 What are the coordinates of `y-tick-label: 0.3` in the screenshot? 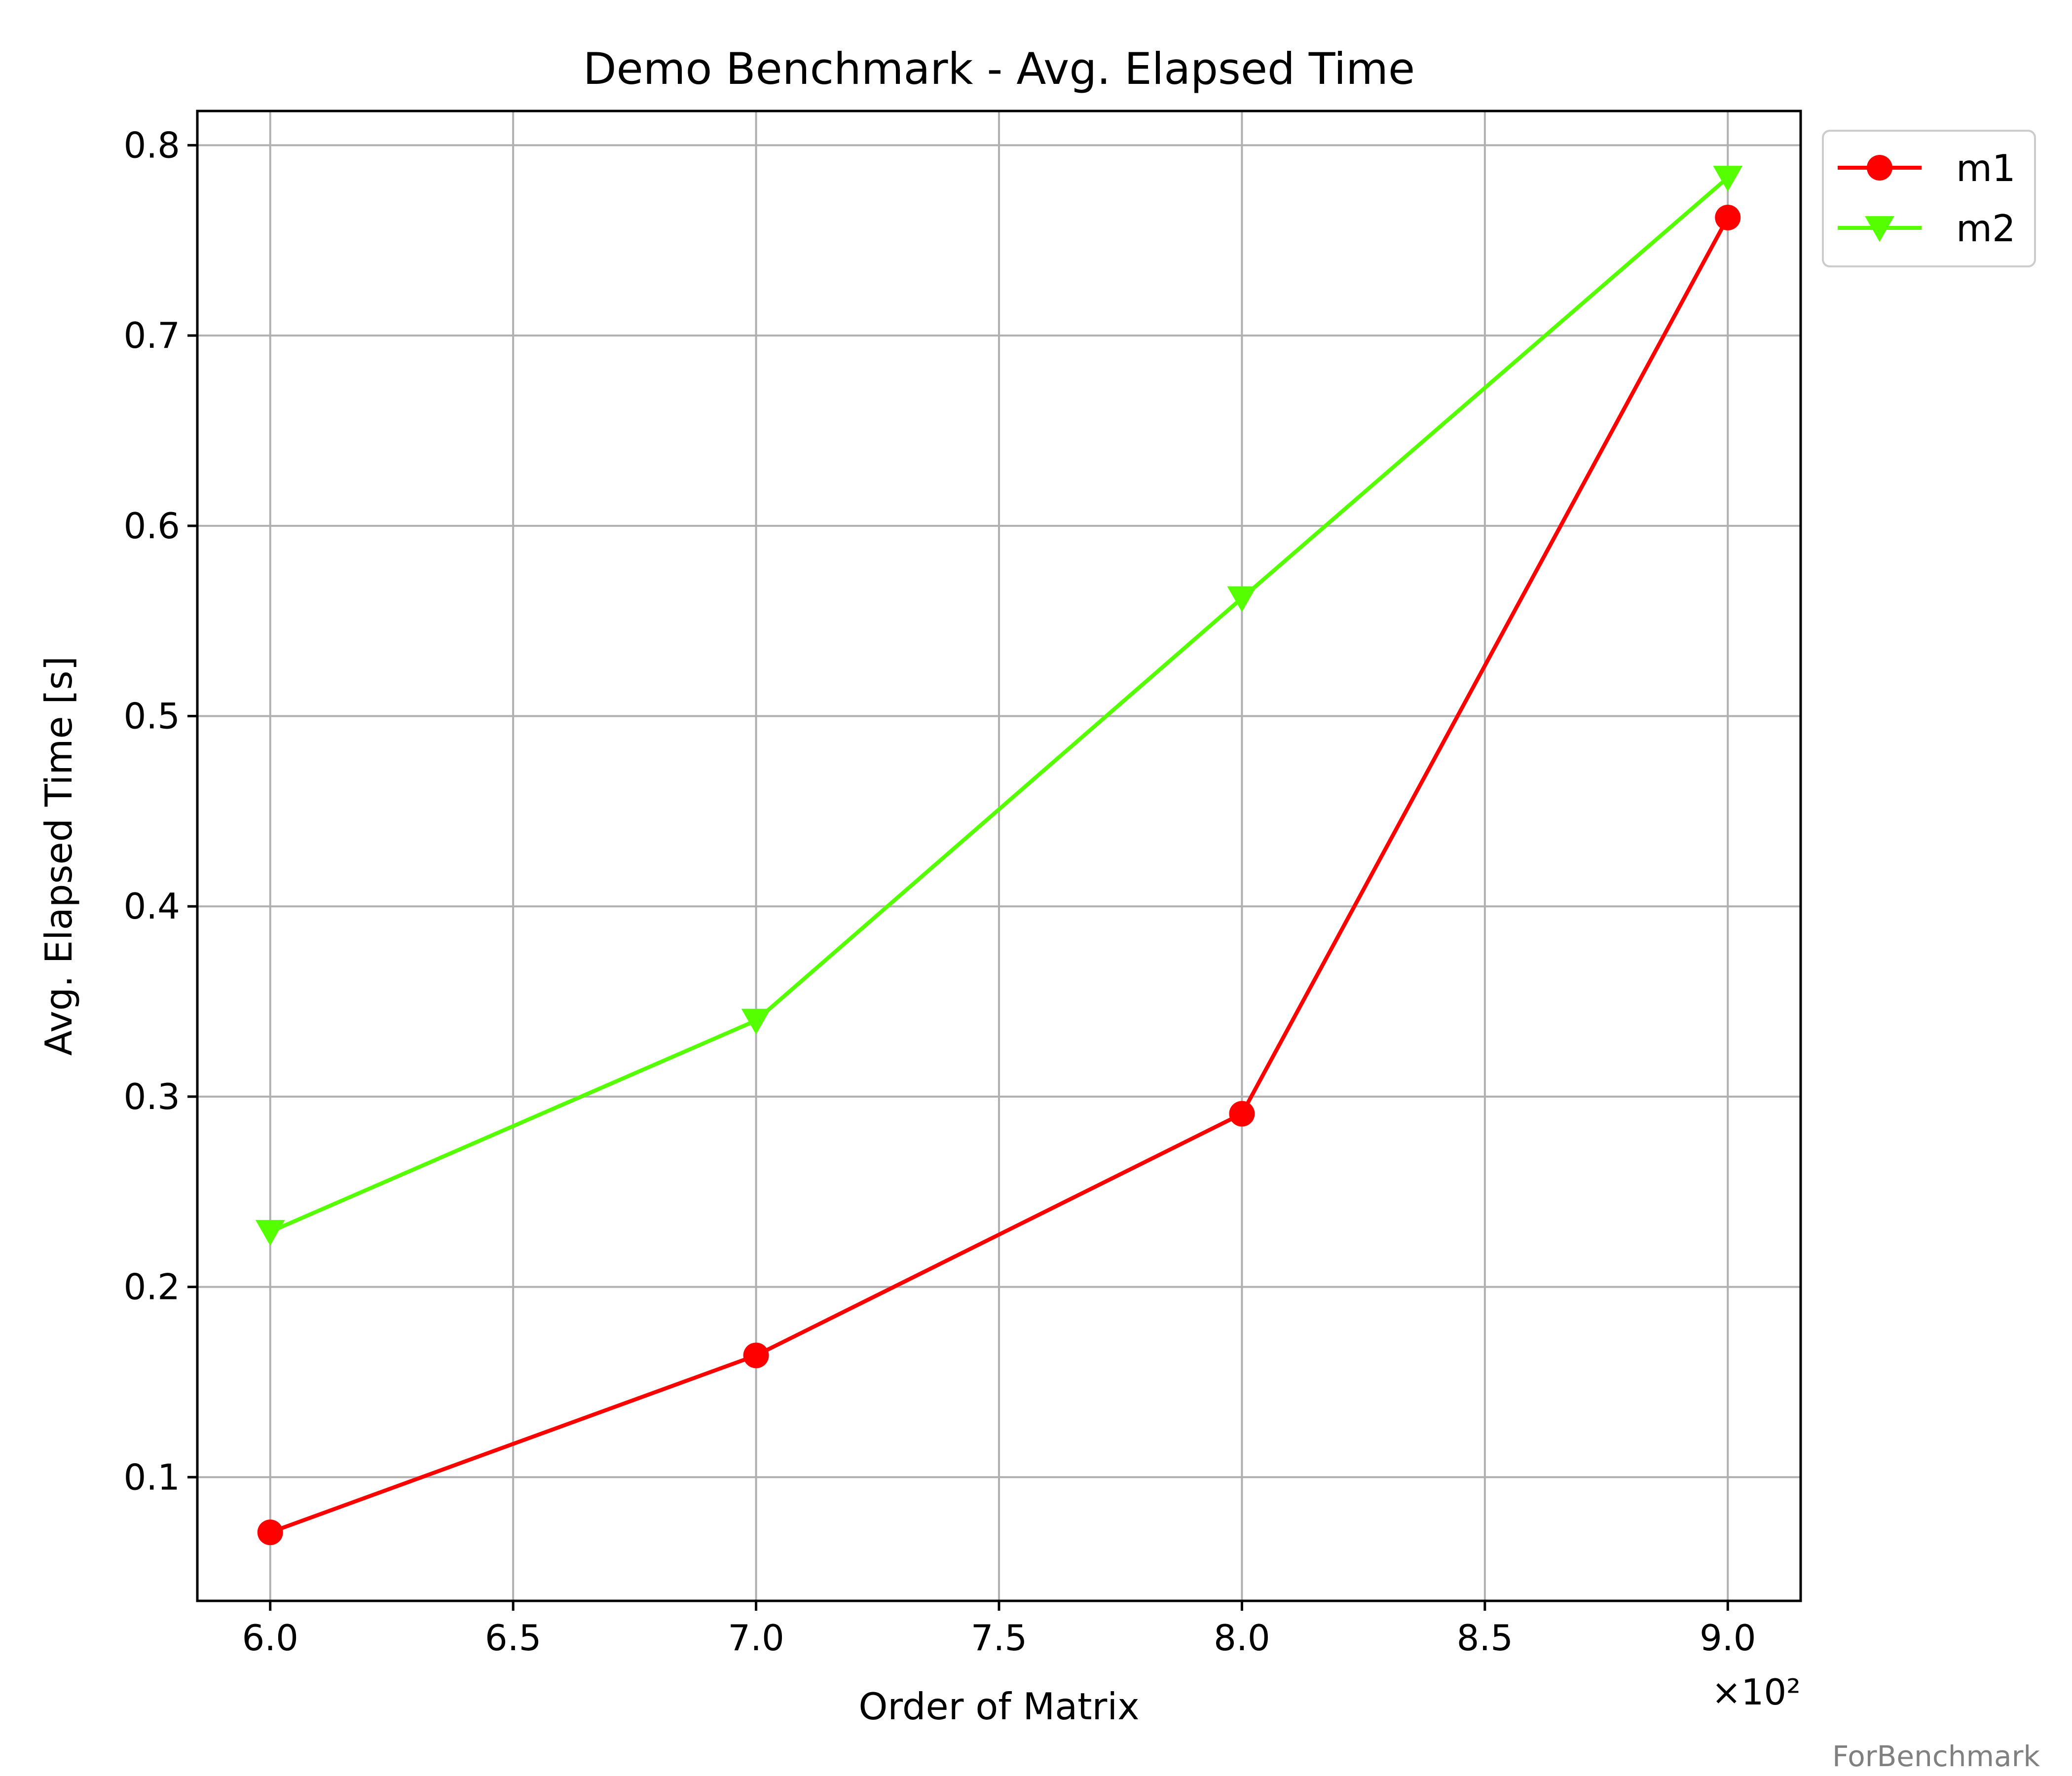 It's located at (152, 1097).